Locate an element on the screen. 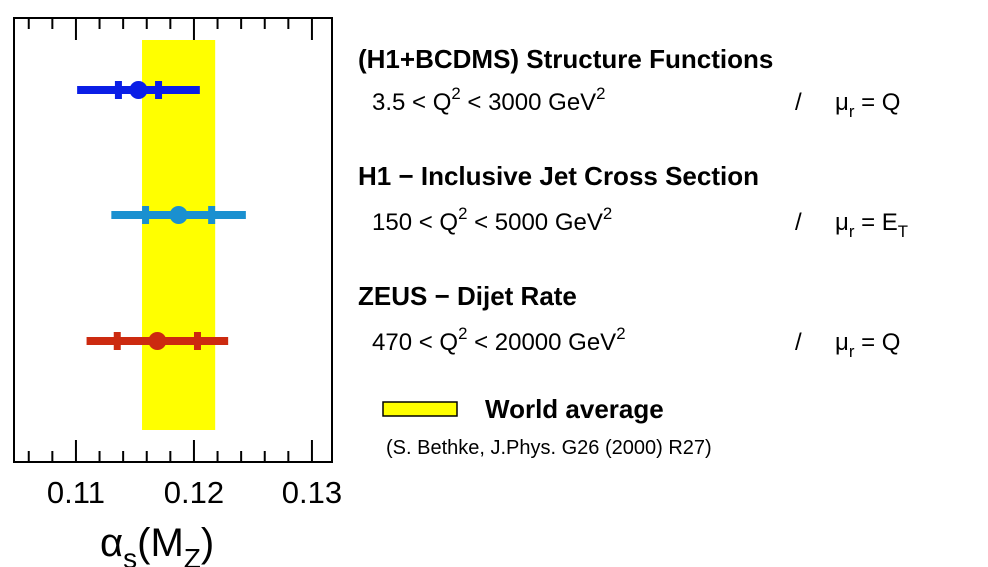 The height and width of the screenshot is (567, 988). x-axis-label: αs(MZ) is located at coordinates (157, 544).